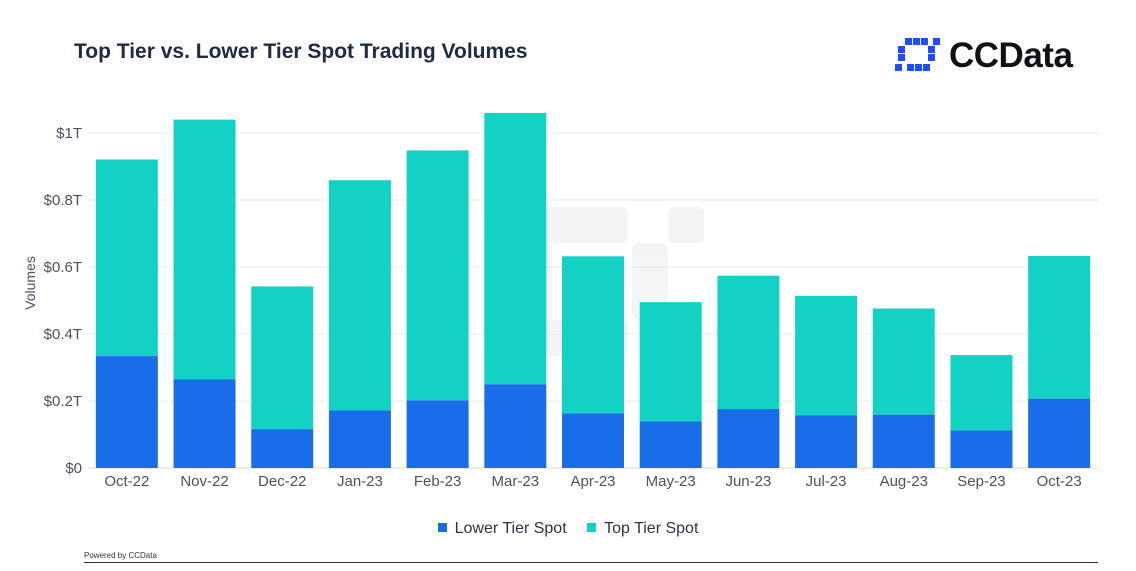 The height and width of the screenshot is (571, 1136). What do you see at coordinates (671, 481) in the screenshot?
I see `x-tick-label: May-23` at bounding box center [671, 481].